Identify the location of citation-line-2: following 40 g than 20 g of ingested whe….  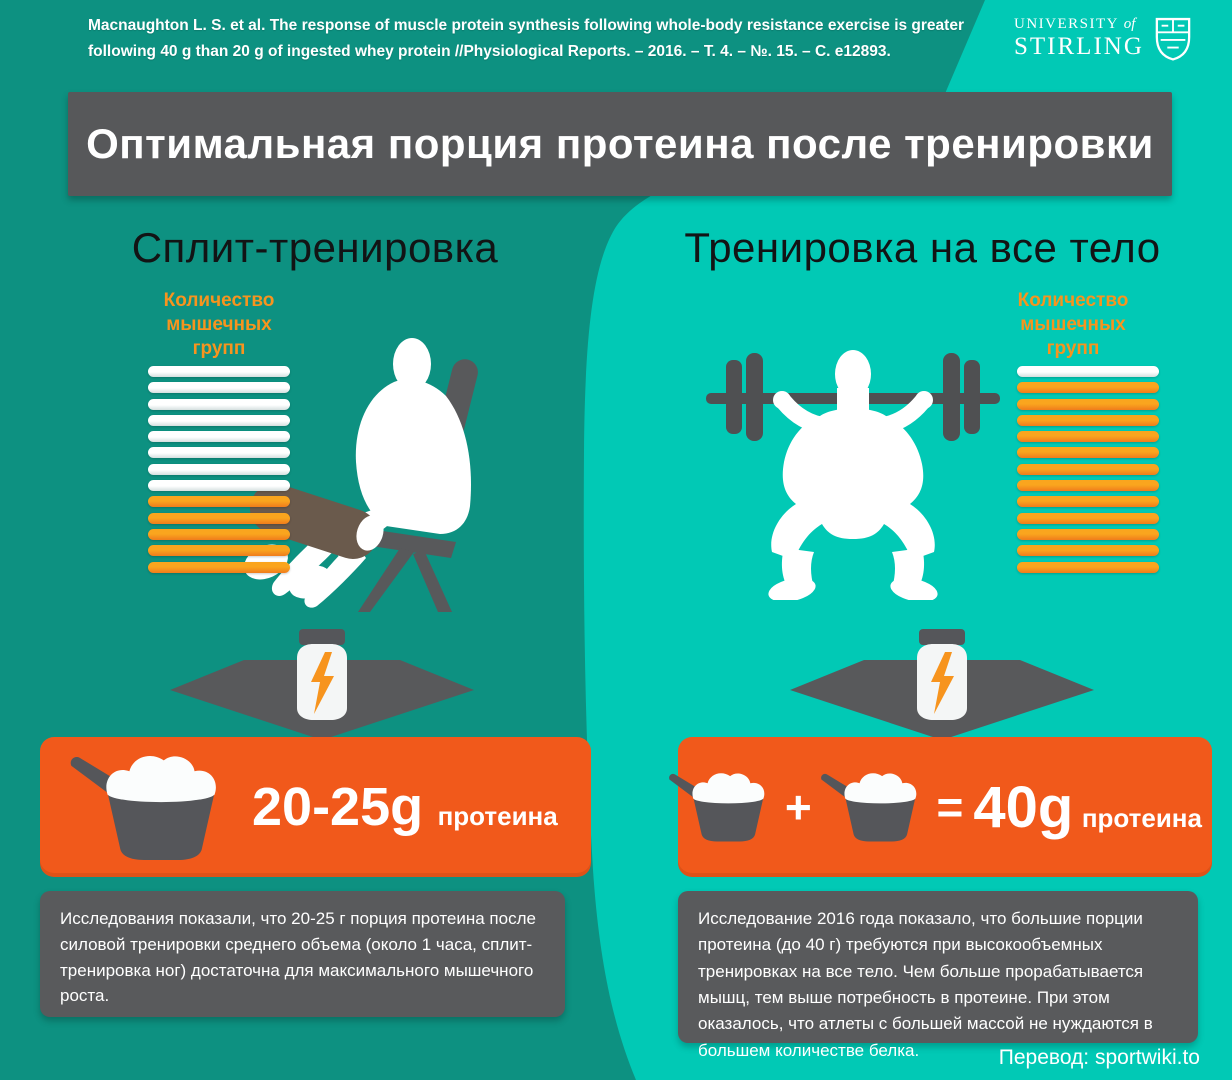
(489, 51).